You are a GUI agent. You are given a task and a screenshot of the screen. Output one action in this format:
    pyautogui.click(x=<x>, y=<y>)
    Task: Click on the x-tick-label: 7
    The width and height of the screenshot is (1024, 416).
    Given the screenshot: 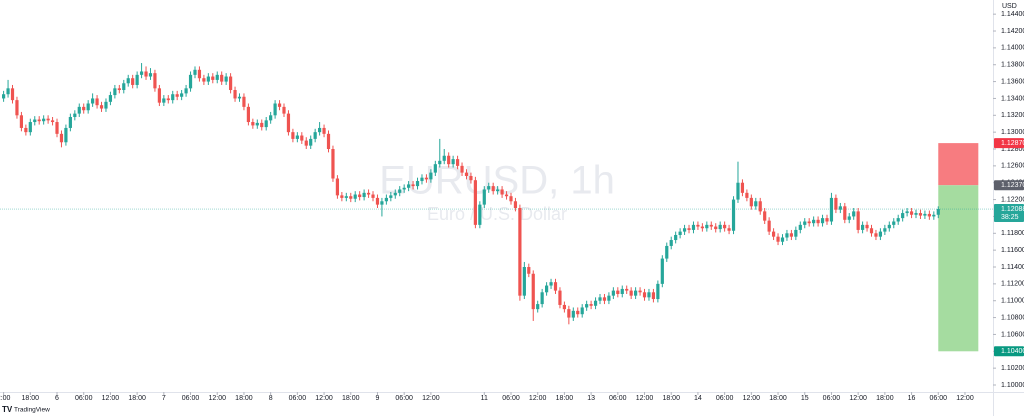 What is the action you would take?
    pyautogui.click(x=164, y=398)
    